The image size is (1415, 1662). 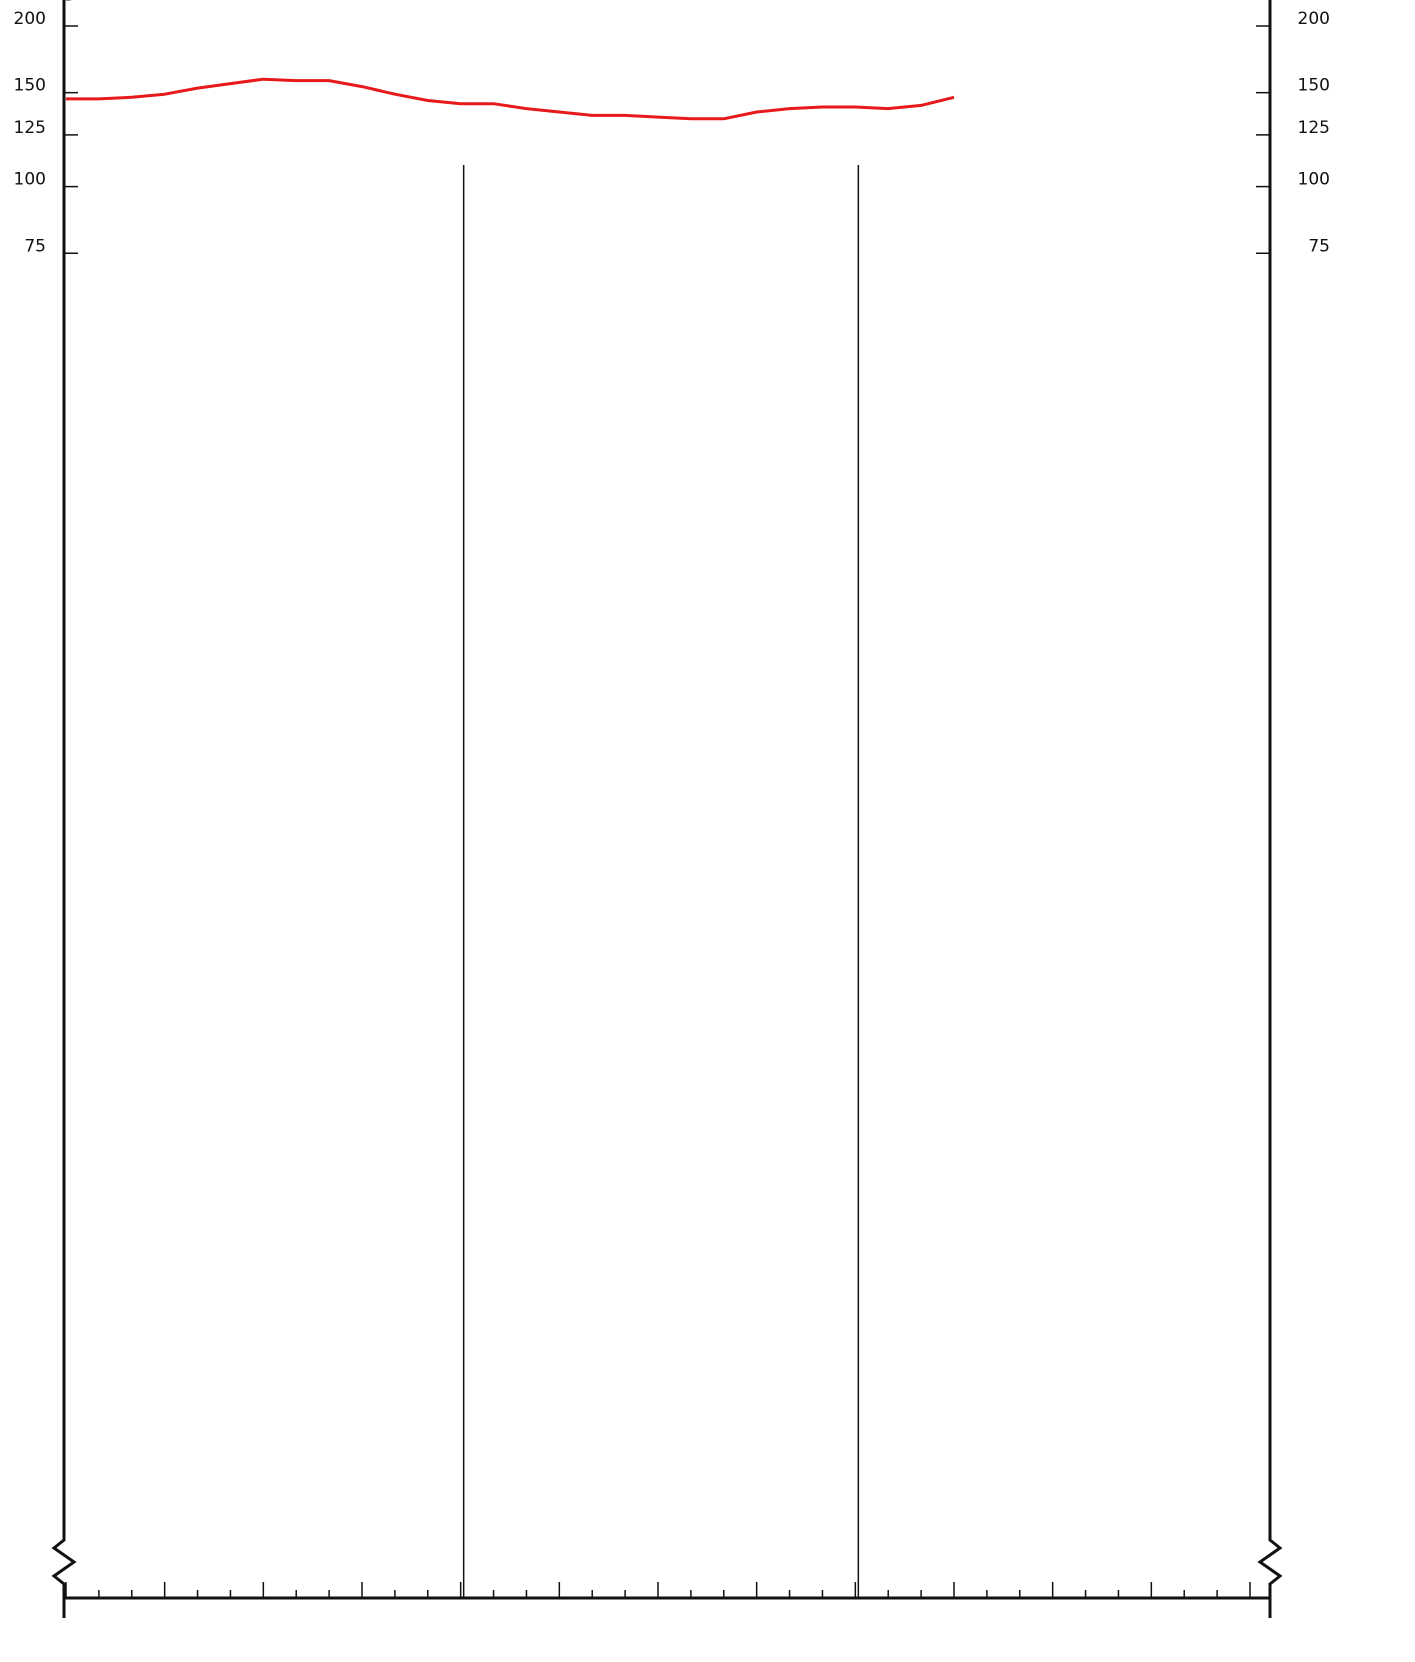 I want to click on y-tick-label-right: 100, so click(x=1314, y=180).